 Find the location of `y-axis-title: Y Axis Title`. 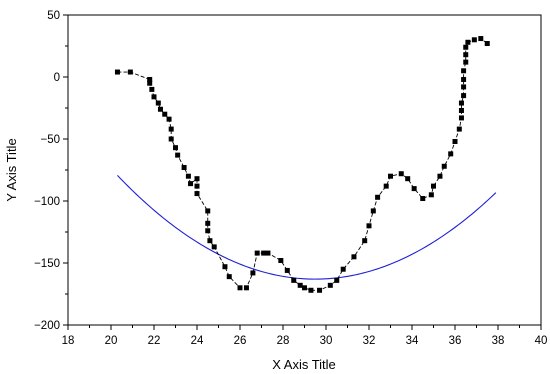

y-axis-title: Y Axis Title is located at coordinates (11, 169).